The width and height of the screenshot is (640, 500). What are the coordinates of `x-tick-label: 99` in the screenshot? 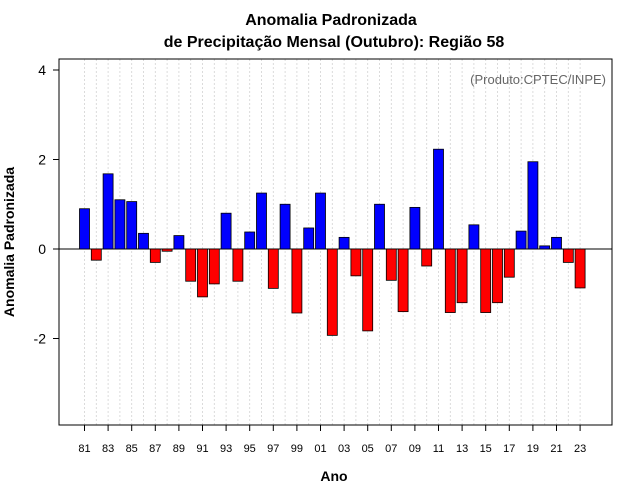 It's located at (297, 449).